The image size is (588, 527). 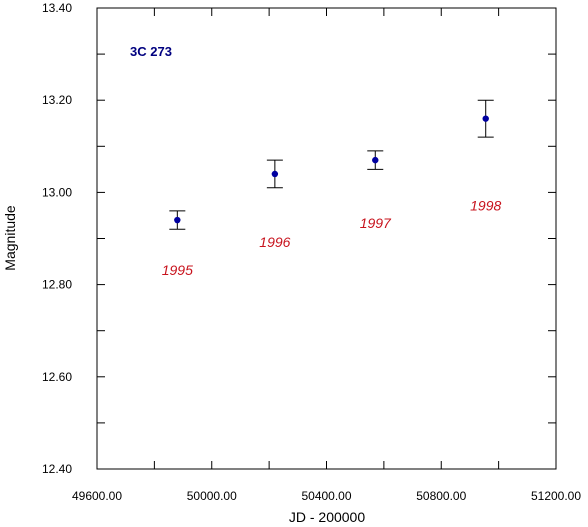 What do you see at coordinates (97, 496) in the screenshot?
I see `x-tick-label: 49600.00` at bounding box center [97, 496].